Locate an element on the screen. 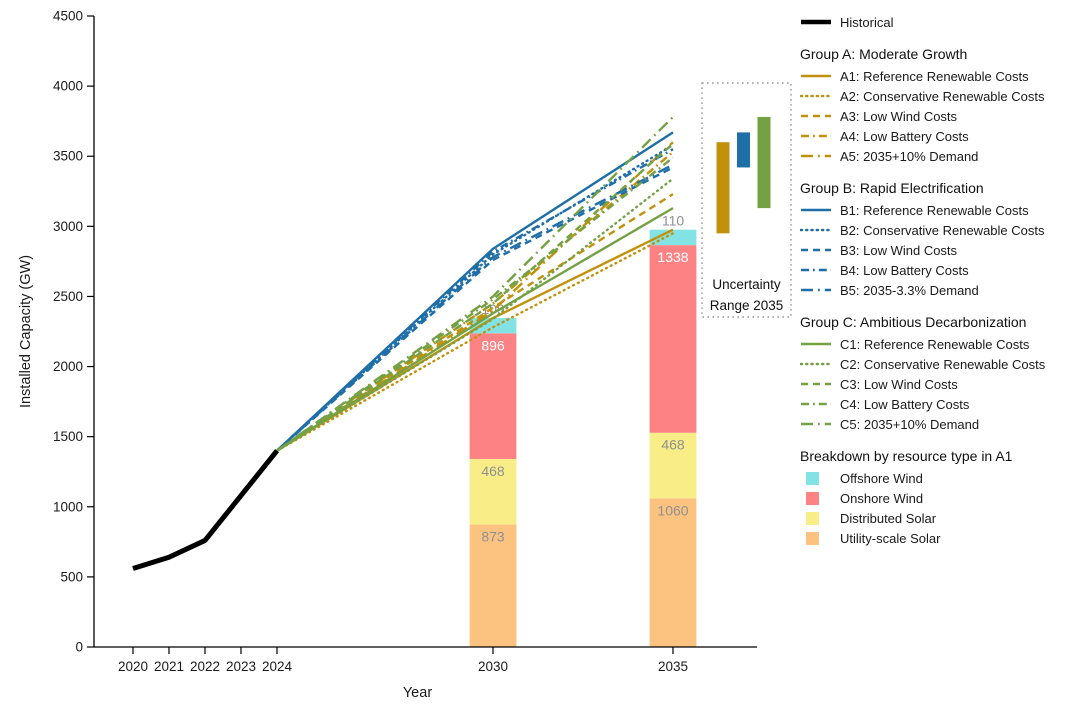 The height and width of the screenshot is (707, 1080). uncertainty-box-border is located at coordinates (746, 200).